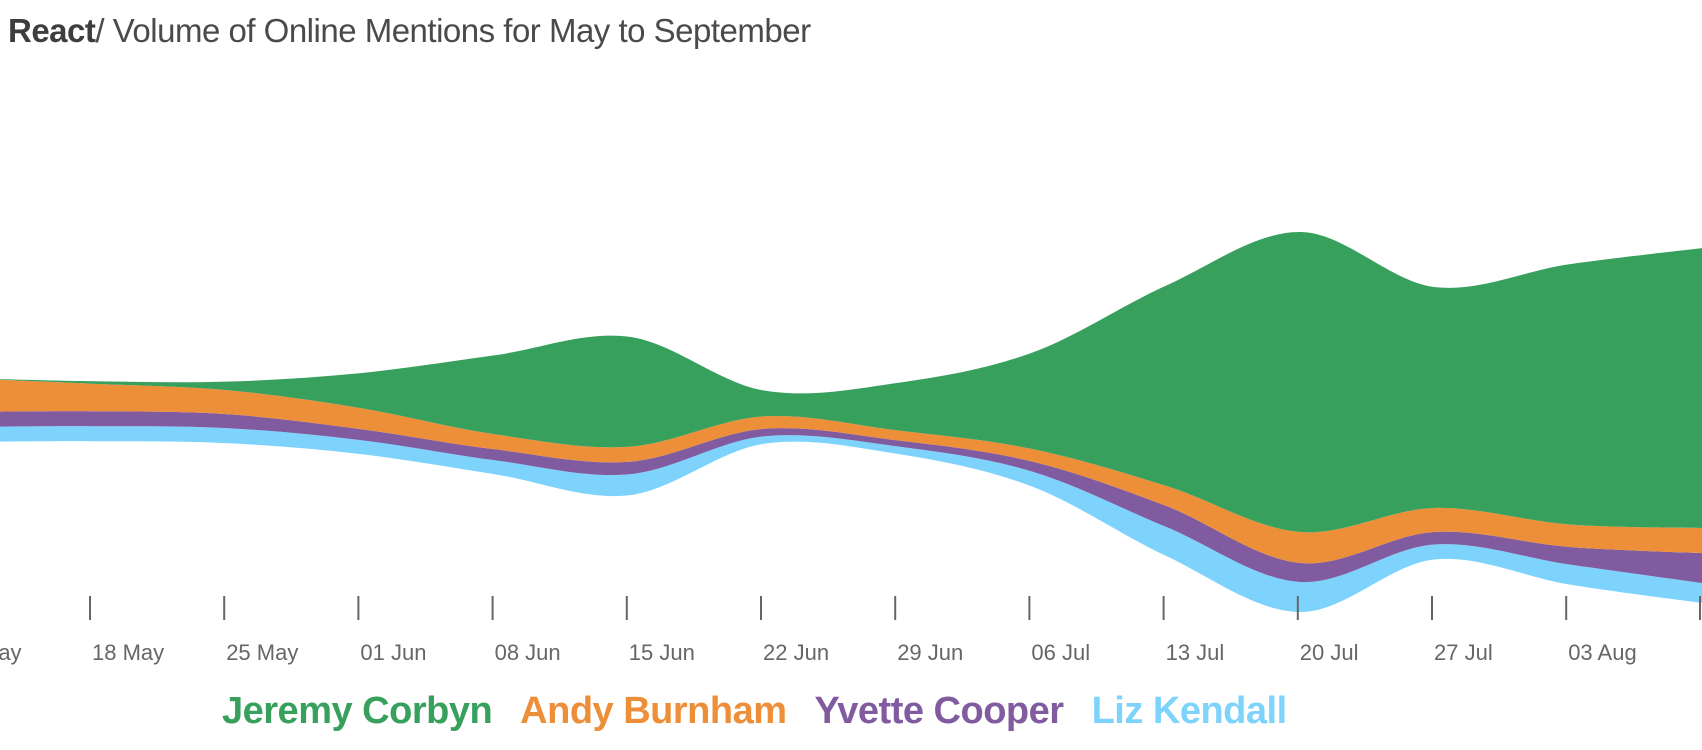 This screenshot has height=750, width=1702. I want to click on x-tick-label: 25 May, so click(262, 652).